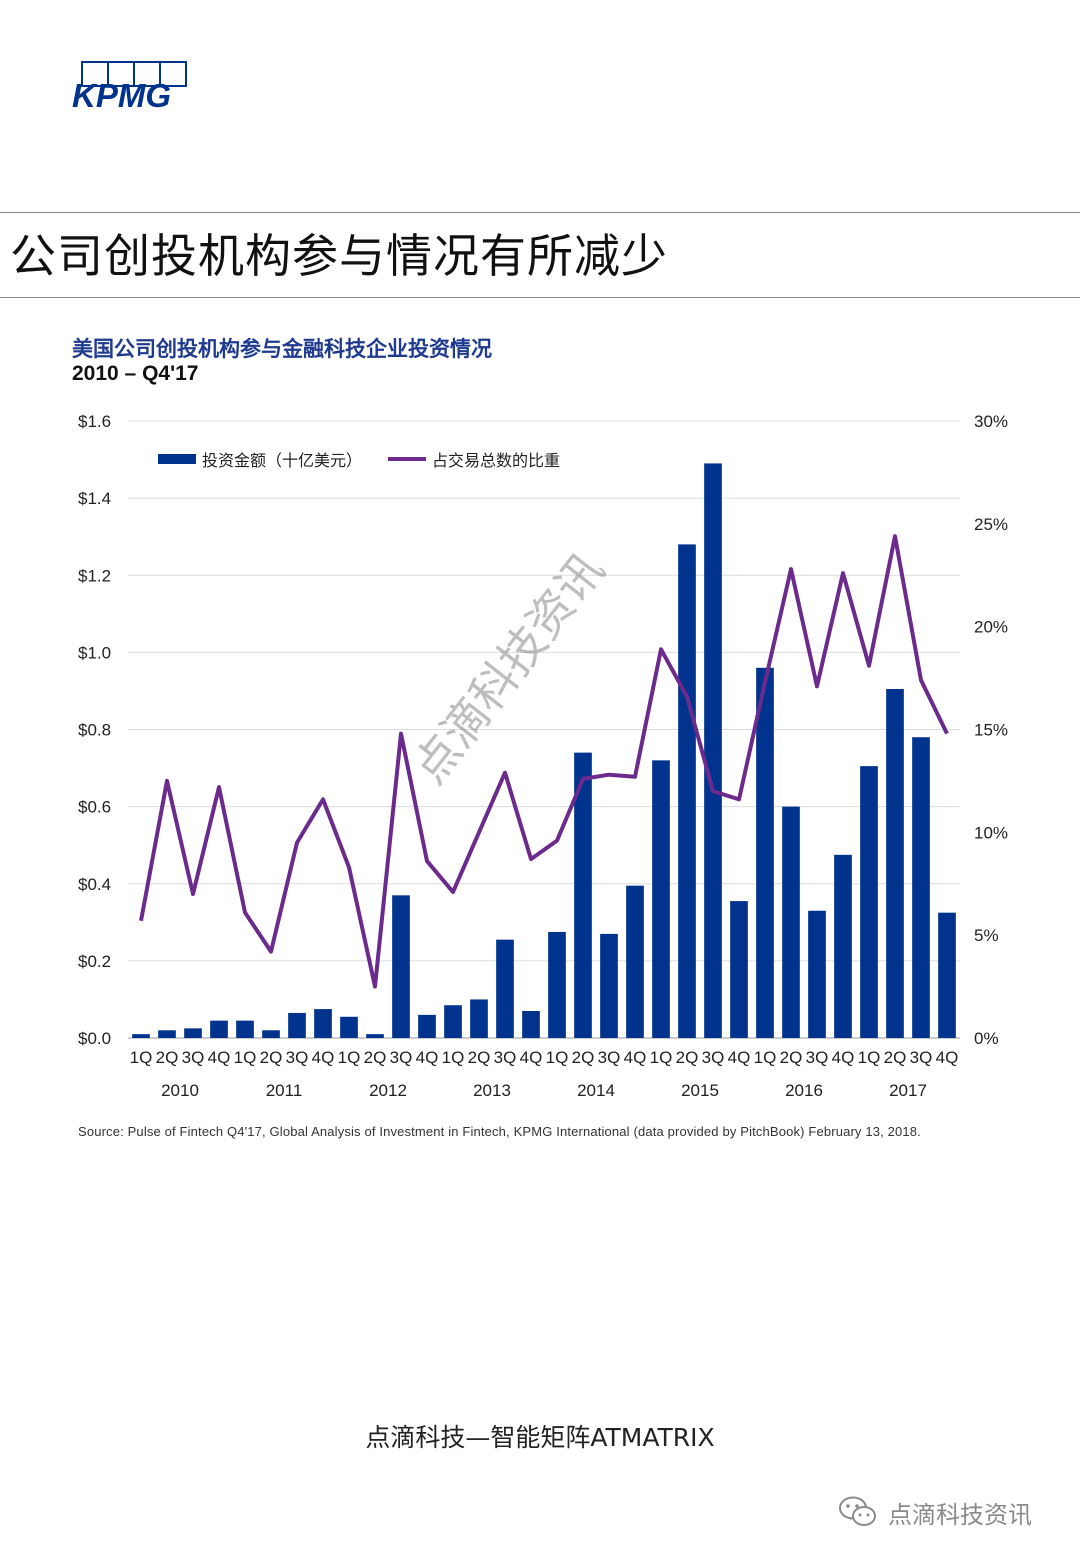 The height and width of the screenshot is (1560, 1080). I want to click on y-right-tick-label: 5%, so click(986, 935).